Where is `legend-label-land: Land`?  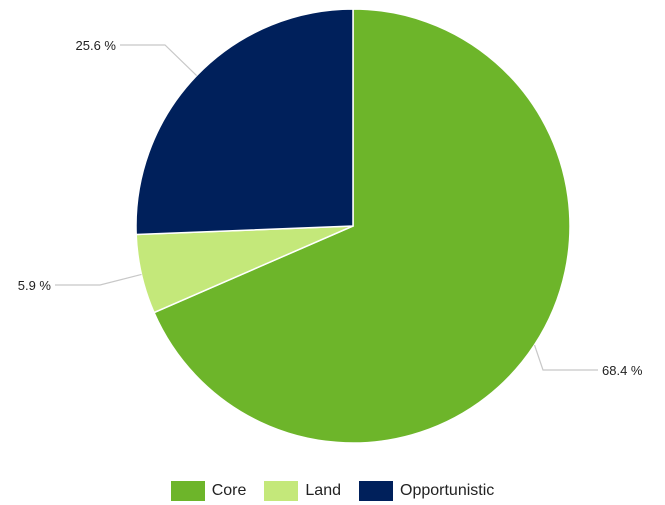 legend-label-land: Land is located at coordinates (323, 490).